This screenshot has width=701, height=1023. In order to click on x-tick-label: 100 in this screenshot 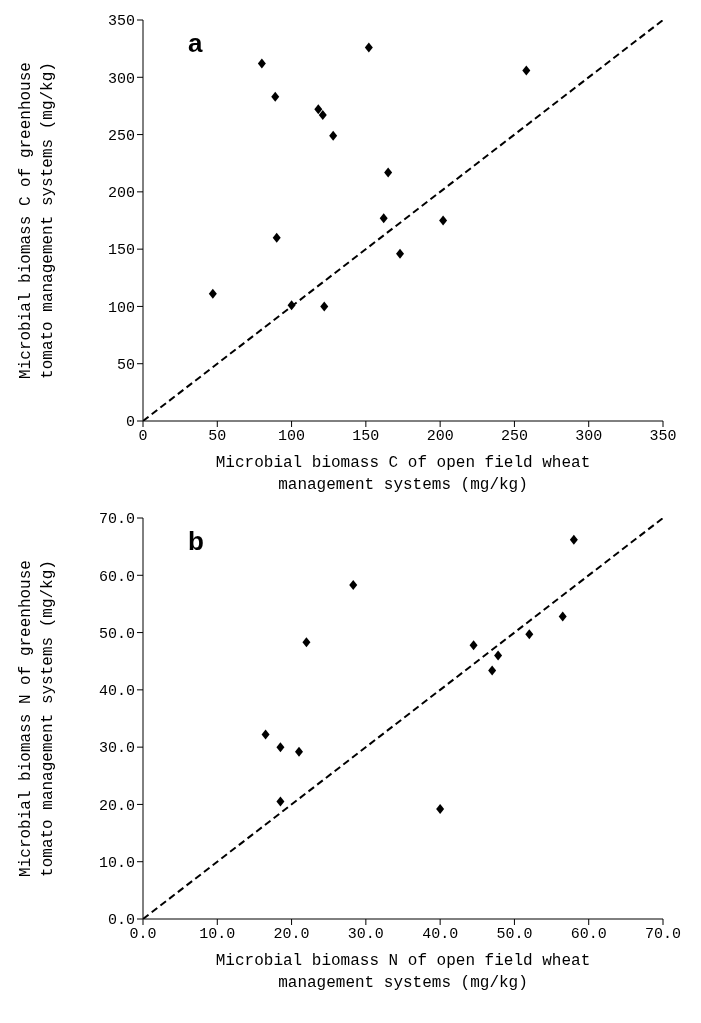, I will do `click(292, 436)`.